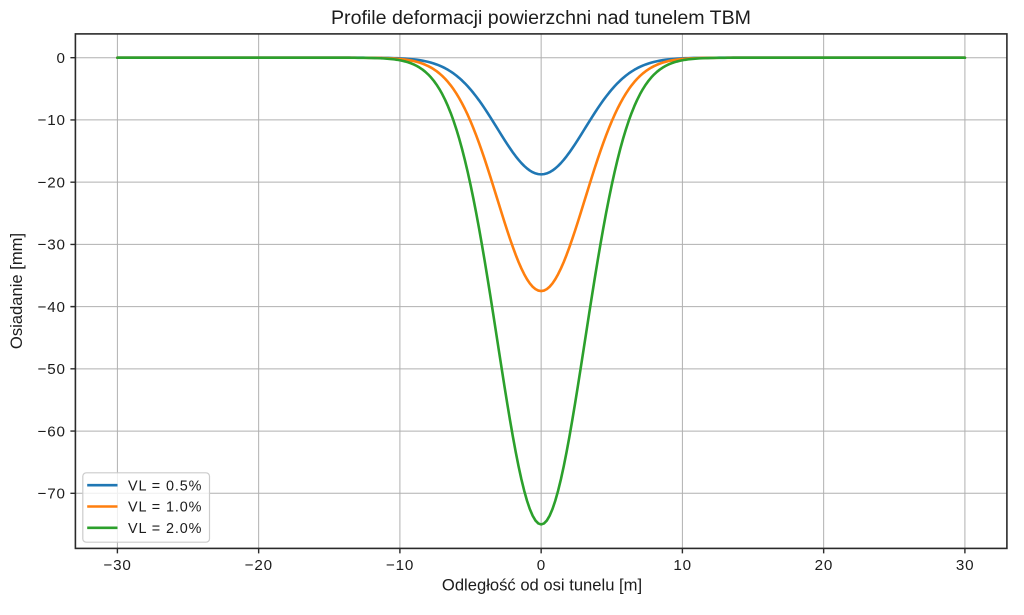 This screenshot has height=615, width=1024. I want to click on svg-text: 20, so click(824, 565).